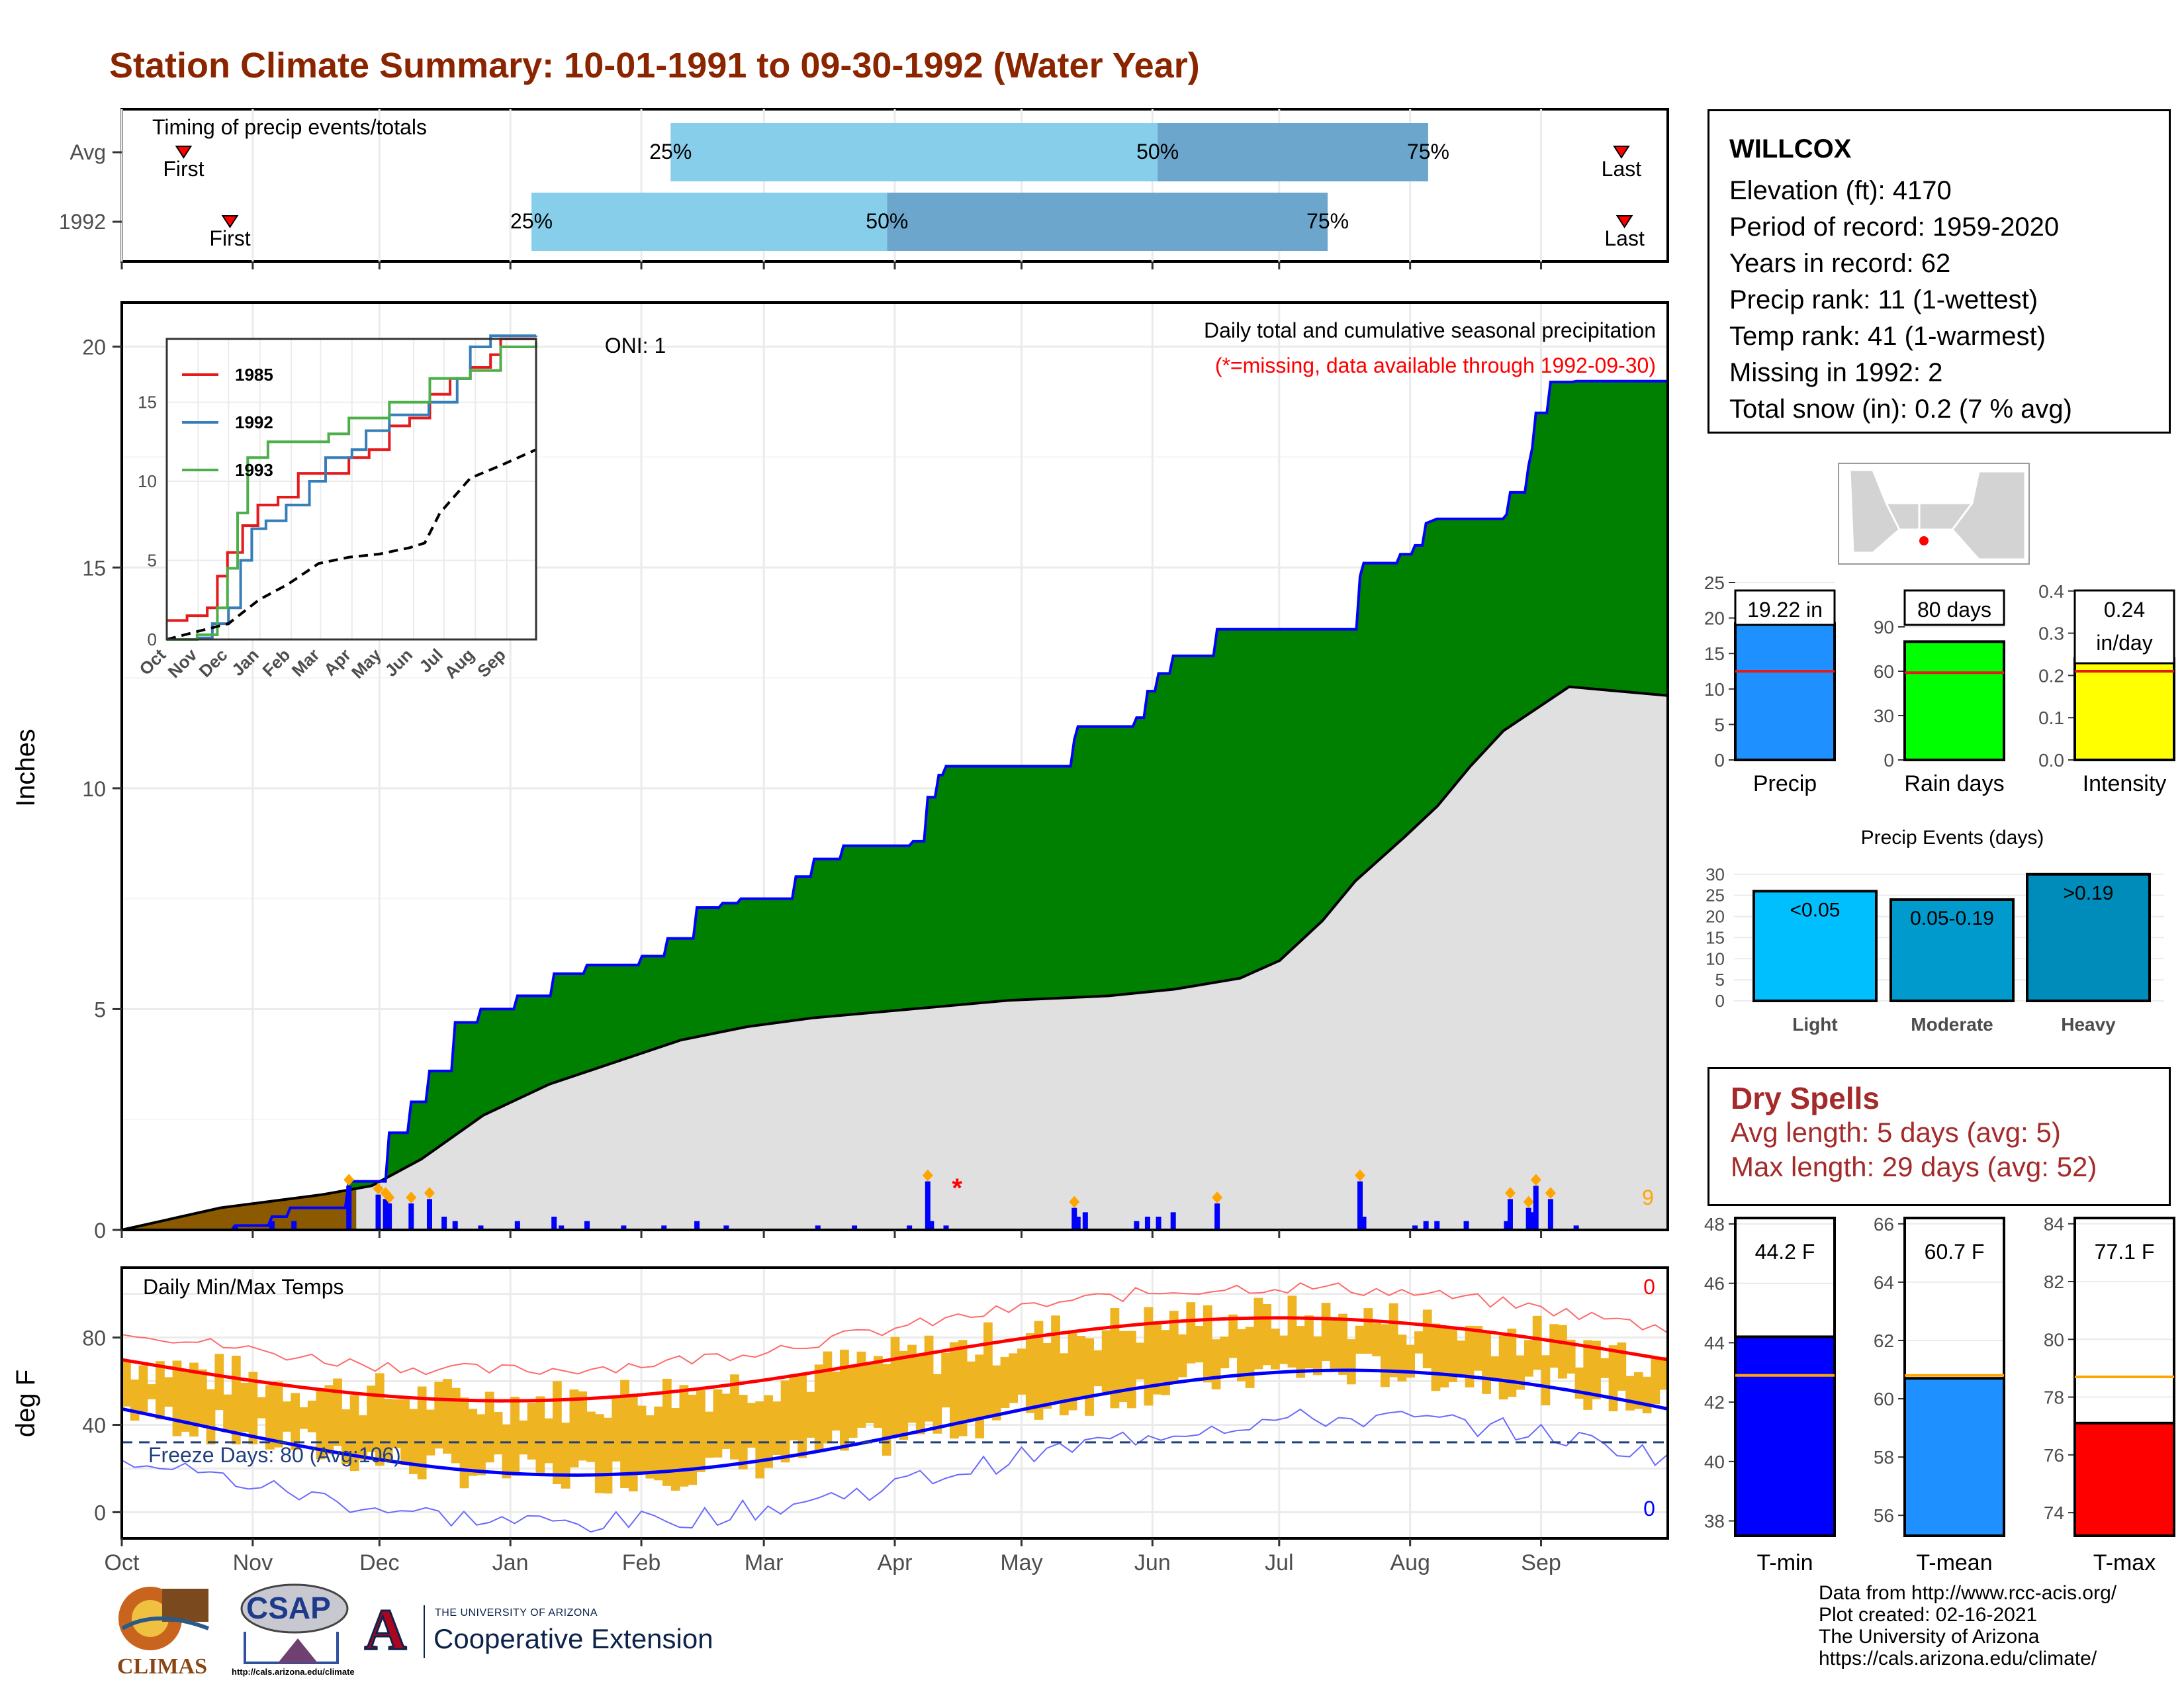  What do you see at coordinates (87, 152) in the screenshot?
I see `timing-row-label: Avg` at bounding box center [87, 152].